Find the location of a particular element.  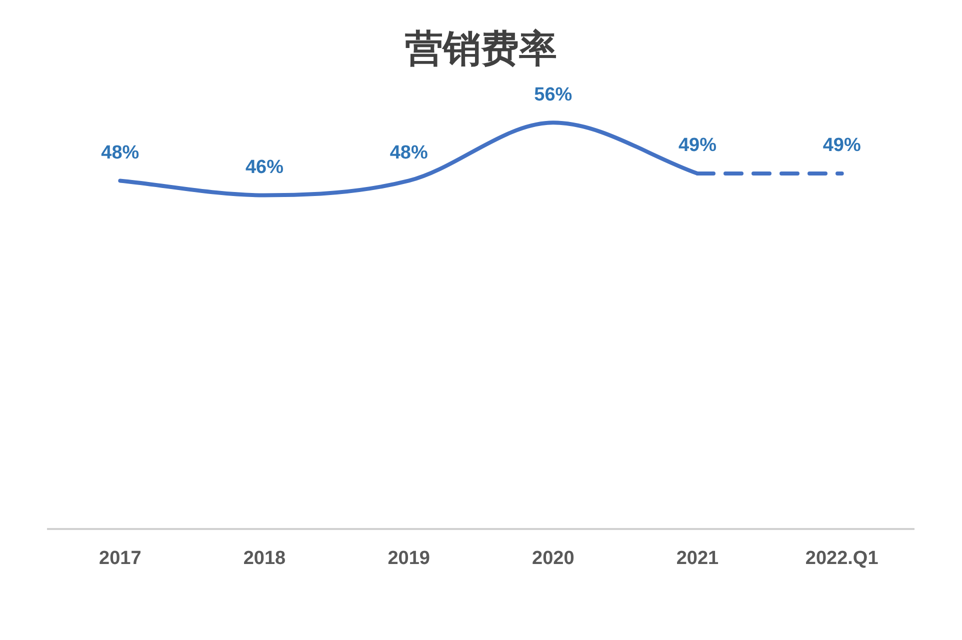

x-tick-label: 2019 is located at coordinates (409, 558).